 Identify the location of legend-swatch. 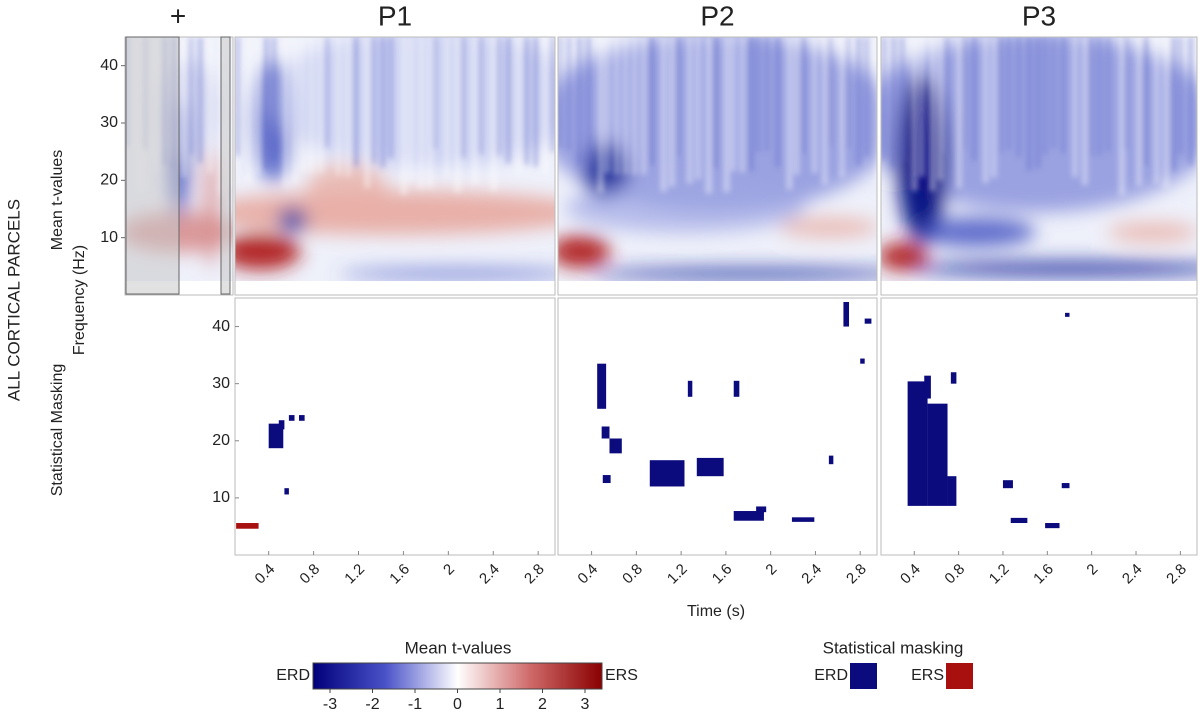
(959, 676).